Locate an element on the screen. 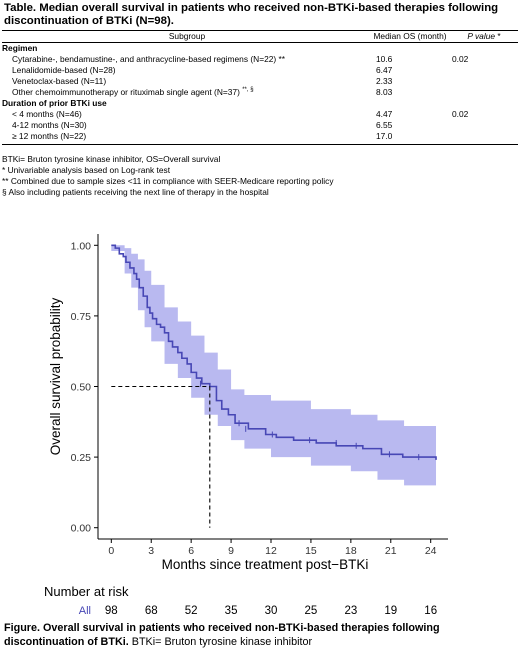 The width and height of the screenshot is (520, 653). y-tick-label: 0.00 is located at coordinates (81, 529).